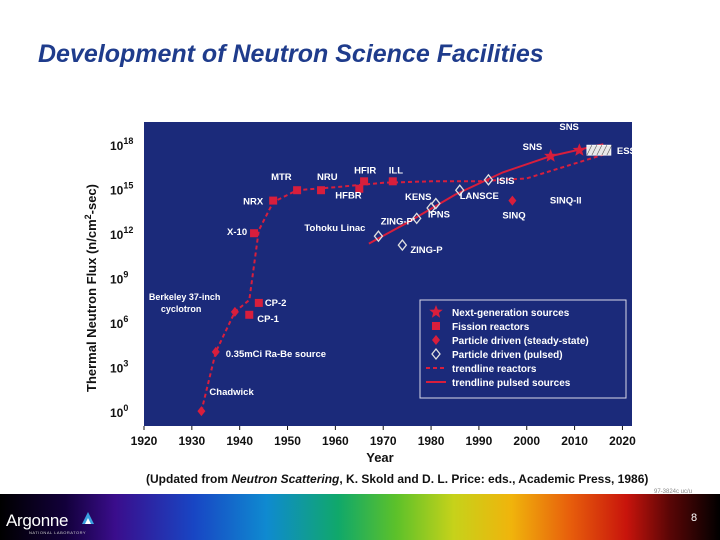  I want to click on y-tick-label: 10¹⁸, so click(121, 144).